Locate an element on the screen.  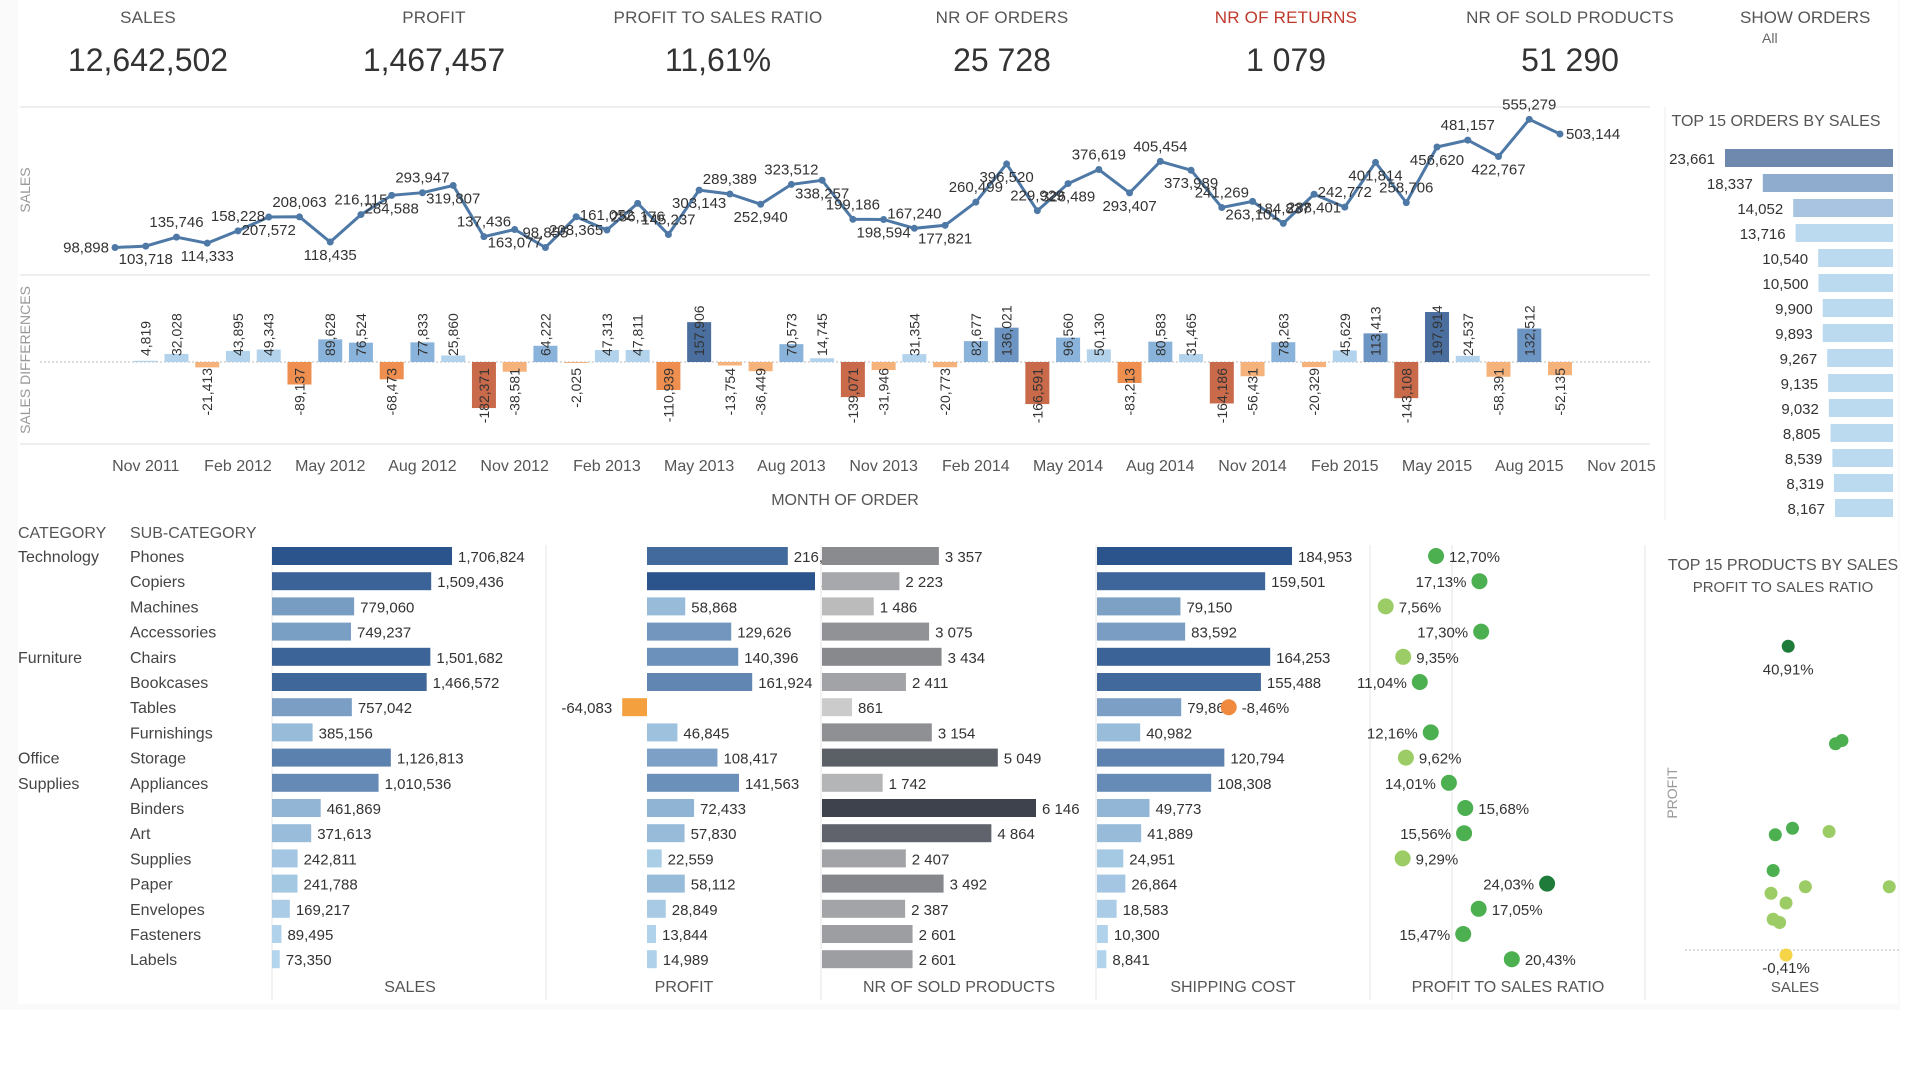
diff-label: 80,583 is located at coordinates (1160, 334).